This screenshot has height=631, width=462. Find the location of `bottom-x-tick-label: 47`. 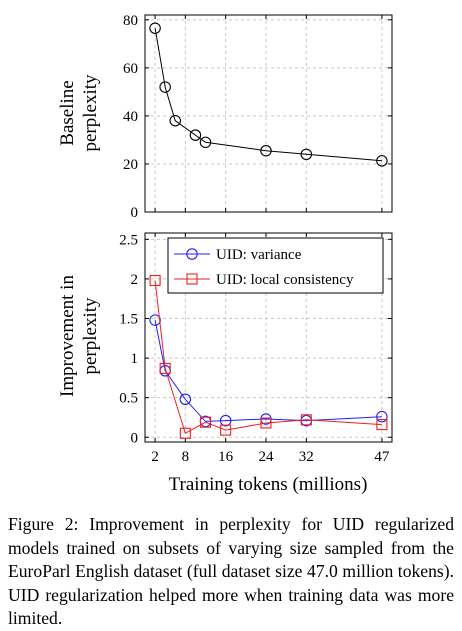

bottom-x-tick-label: 47 is located at coordinates (382, 457).